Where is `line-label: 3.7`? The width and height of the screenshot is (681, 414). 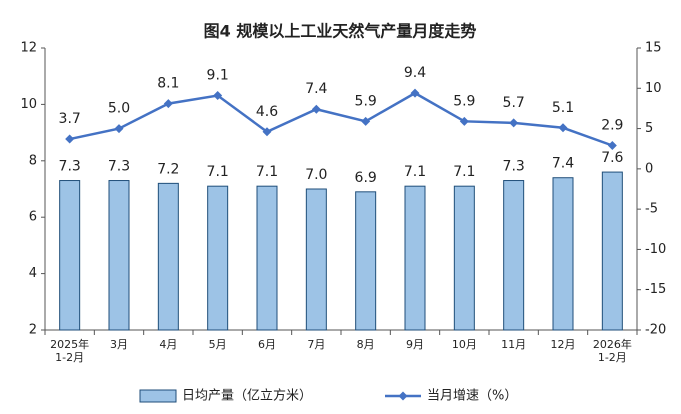
line-label: 3.7 is located at coordinates (70, 119).